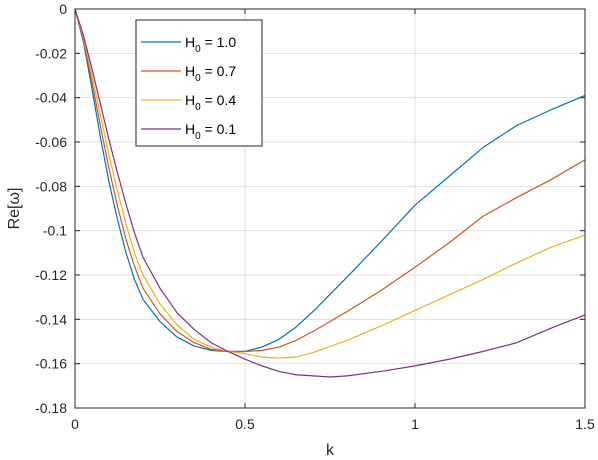  I want to click on x-tick-label: 0, so click(75, 424).